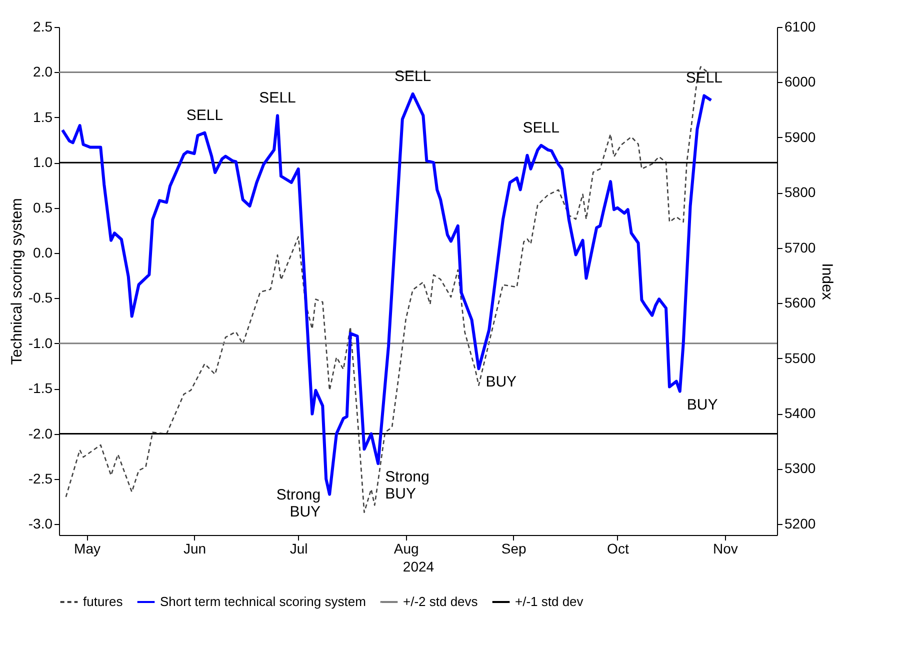  What do you see at coordinates (43, 207) in the screenshot?
I see `y-tick-label: 0.5` at bounding box center [43, 207].